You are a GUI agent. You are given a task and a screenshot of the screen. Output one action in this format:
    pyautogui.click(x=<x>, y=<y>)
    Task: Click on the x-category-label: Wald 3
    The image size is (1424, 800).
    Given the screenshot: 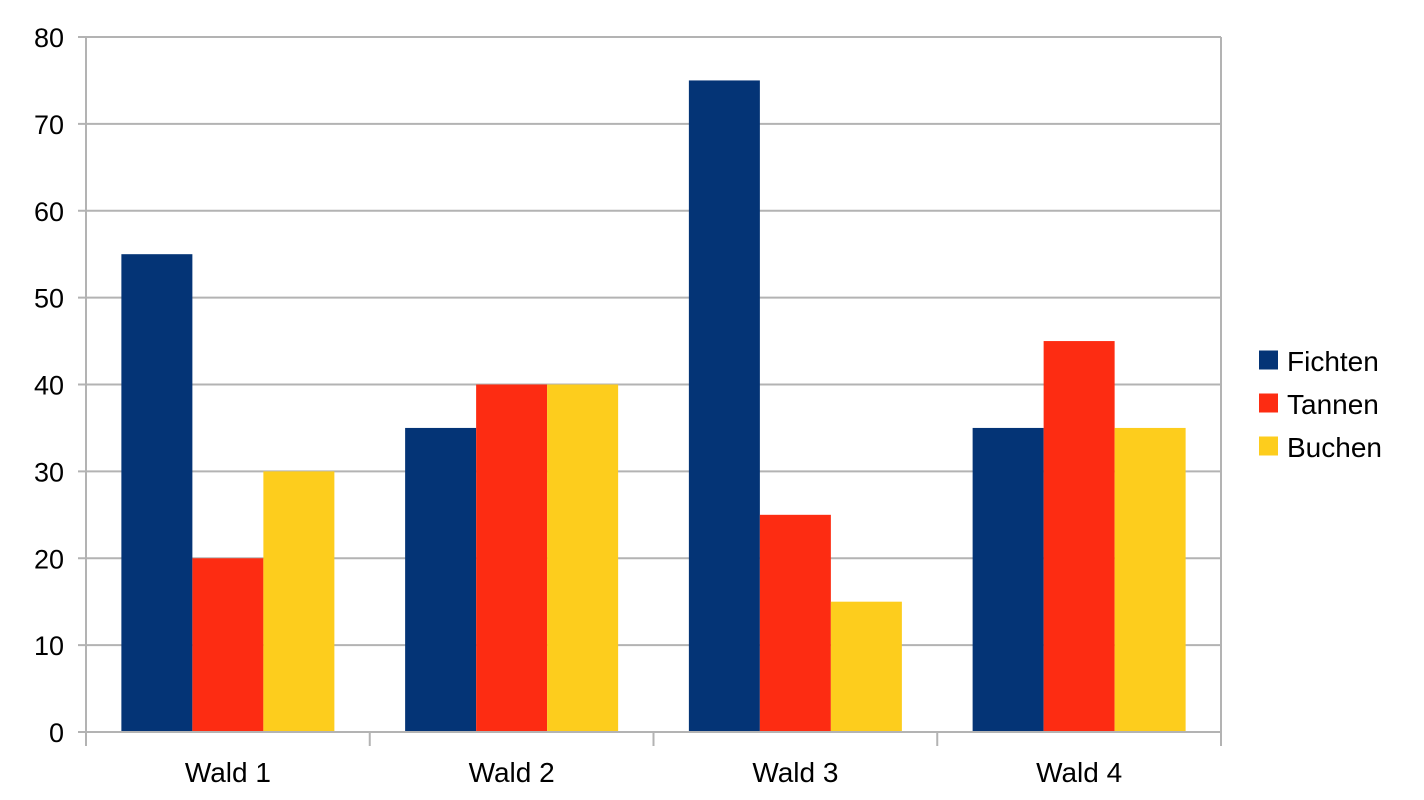 What is the action you would take?
    pyautogui.click(x=795, y=772)
    